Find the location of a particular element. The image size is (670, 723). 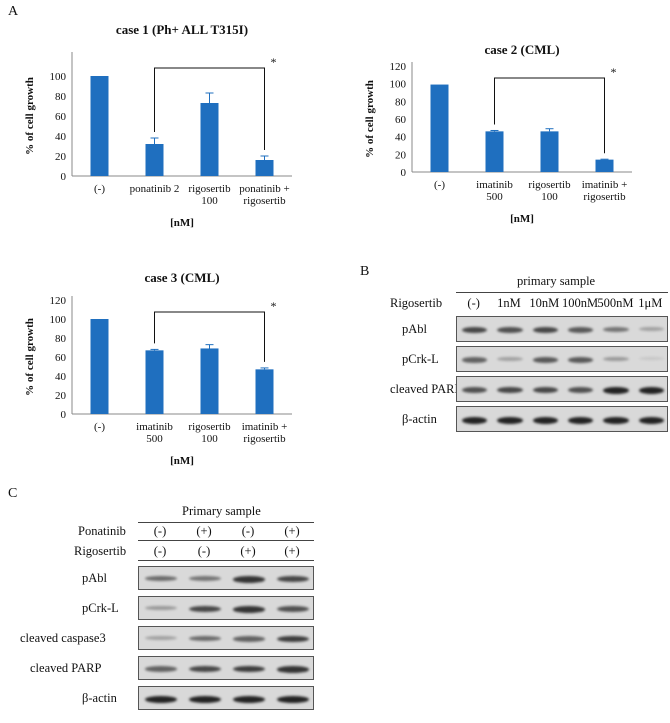

chart-title: case 1 (Ph+ ALL T315I) is located at coordinates (182, 29).